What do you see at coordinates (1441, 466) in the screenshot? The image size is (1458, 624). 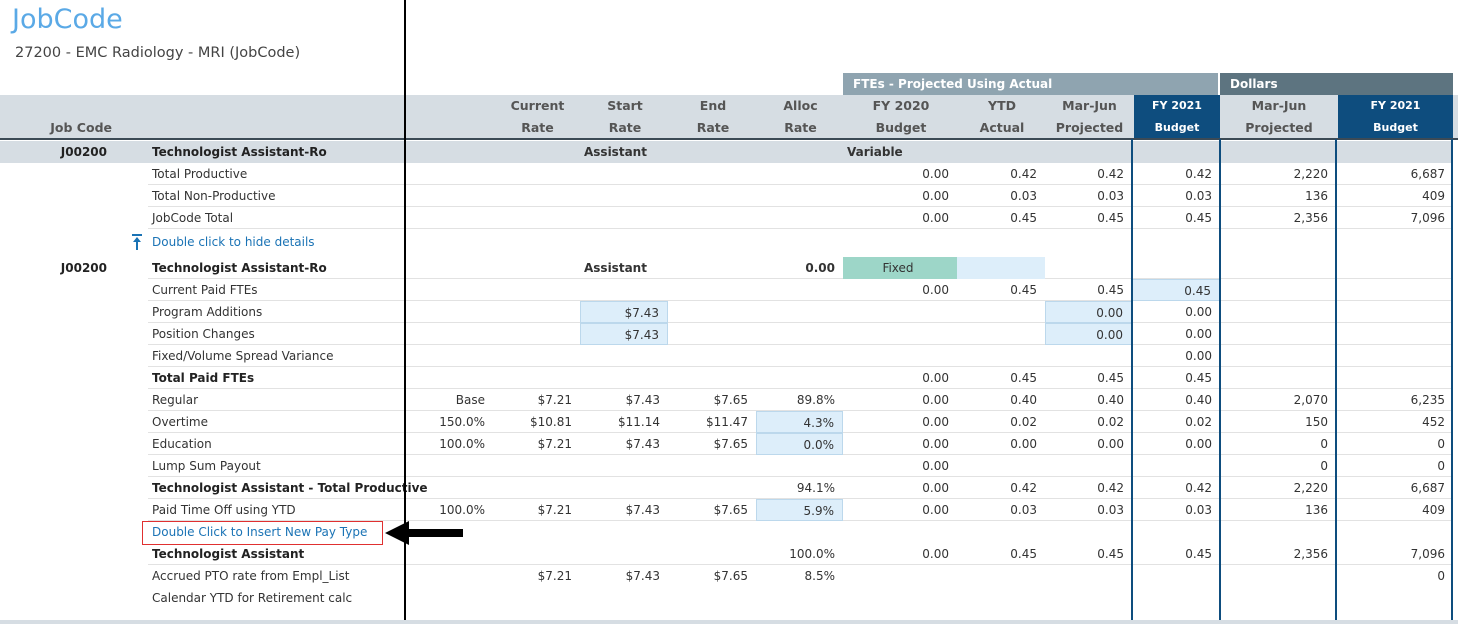 I see `cell: 0` at bounding box center [1441, 466].